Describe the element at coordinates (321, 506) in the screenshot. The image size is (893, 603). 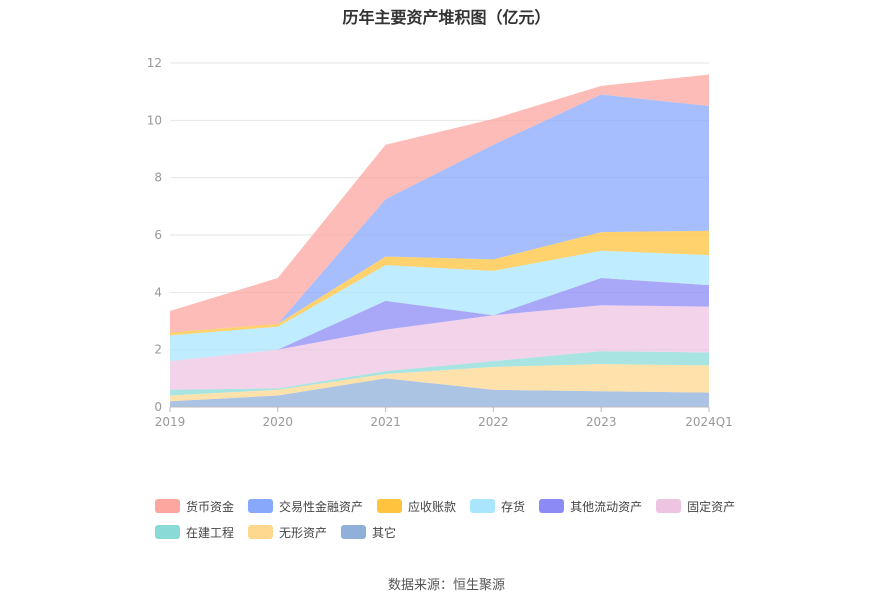
I see `legend-label: 交易性金融资产` at that location.